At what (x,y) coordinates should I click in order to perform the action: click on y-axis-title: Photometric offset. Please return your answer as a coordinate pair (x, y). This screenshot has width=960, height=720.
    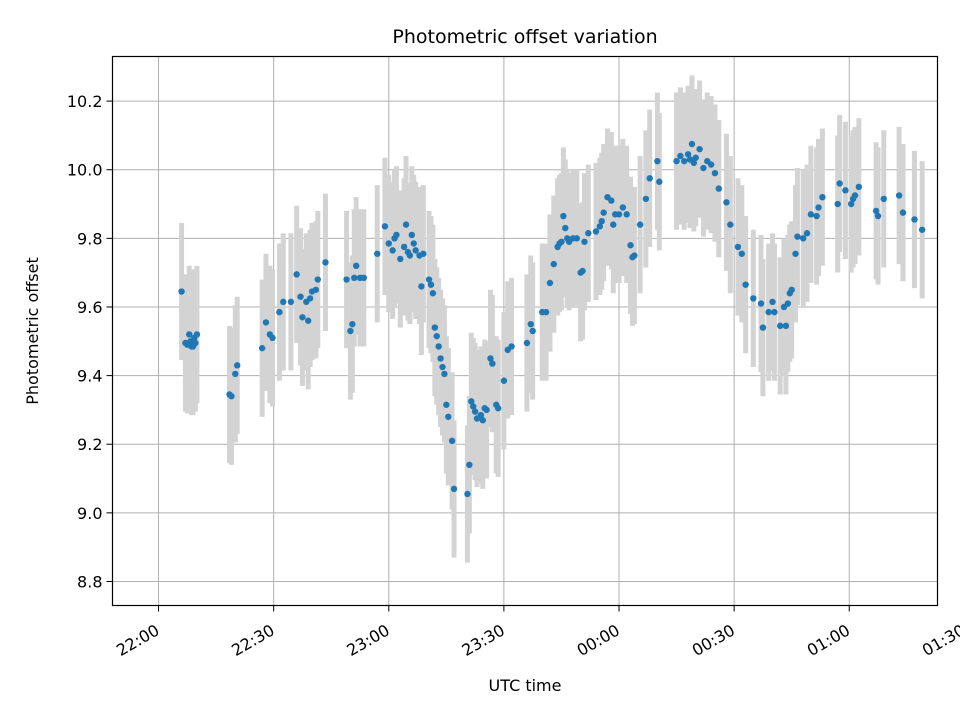
    Looking at the image, I should click on (32, 331).